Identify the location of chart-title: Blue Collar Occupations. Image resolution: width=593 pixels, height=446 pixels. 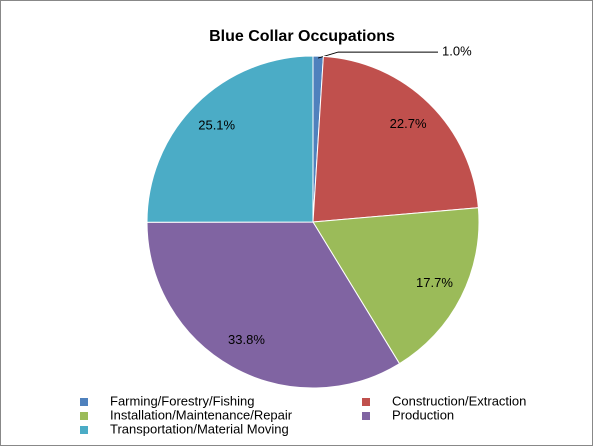
(302, 36).